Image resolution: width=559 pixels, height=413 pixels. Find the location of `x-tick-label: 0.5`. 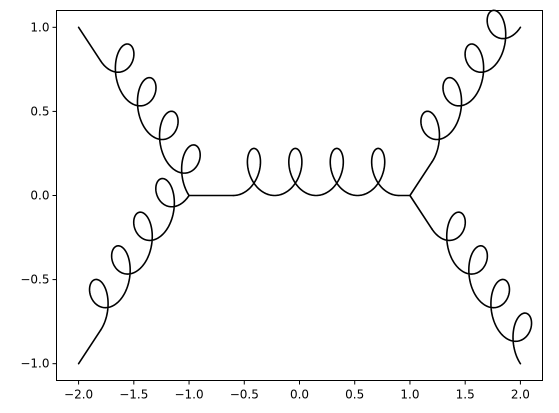

x-tick-label: 0.5 is located at coordinates (354, 395).